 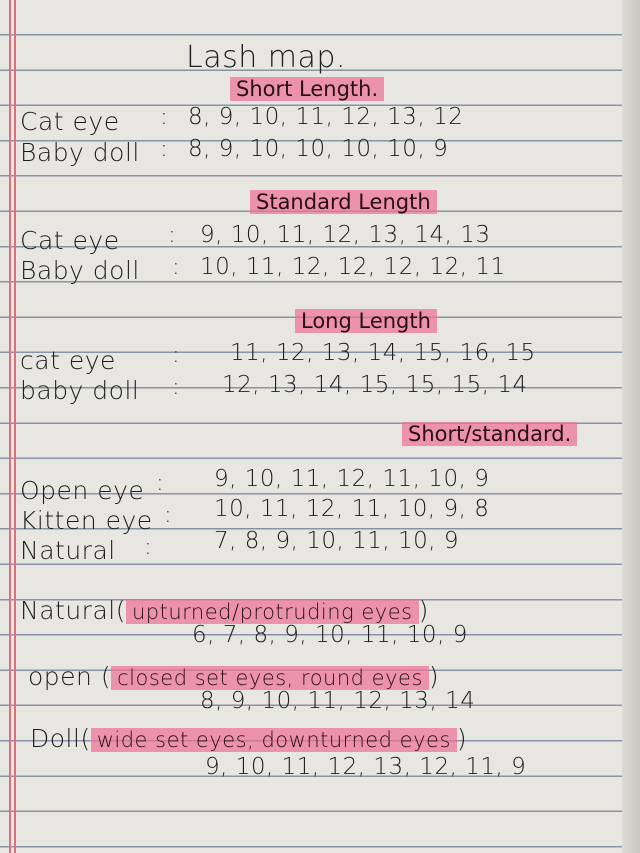 I want to click on style-values: 6, 7, 8, 9, 10, 11, 10, 9, so click(x=330, y=635).